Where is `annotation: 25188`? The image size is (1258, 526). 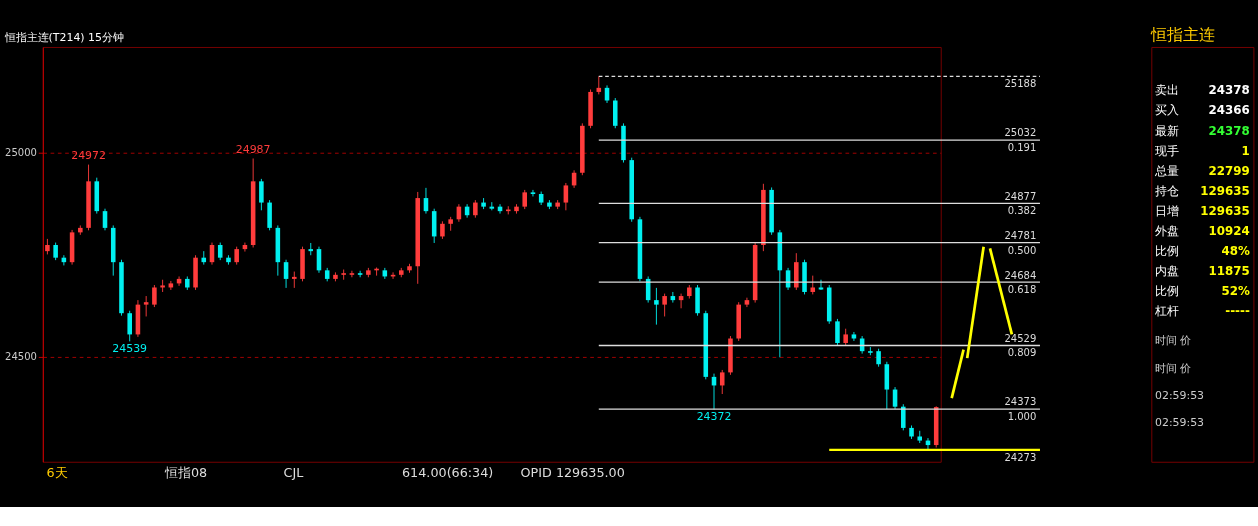 annotation: 25188 is located at coordinates (1020, 84).